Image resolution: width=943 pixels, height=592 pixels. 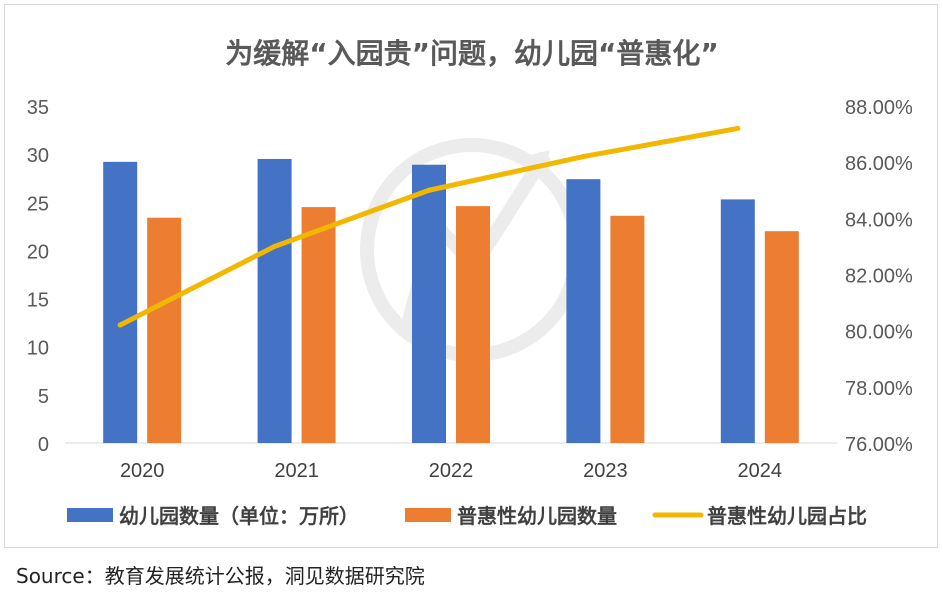 What do you see at coordinates (472, 53) in the screenshot?
I see `chart-title: 为缓解“入园贵”问题，幼儿园“普惠化”` at bounding box center [472, 53].